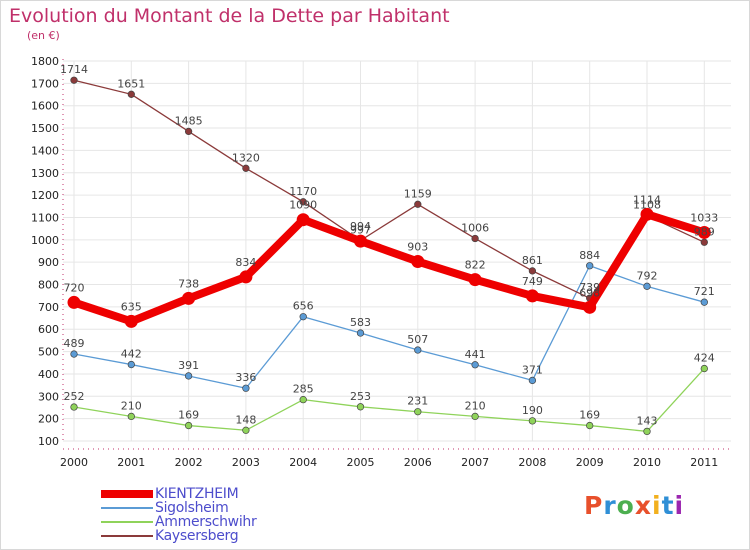  What do you see at coordinates (647, 275) in the screenshot?
I see `data-label-sigolsheim: 792` at bounding box center [647, 275].